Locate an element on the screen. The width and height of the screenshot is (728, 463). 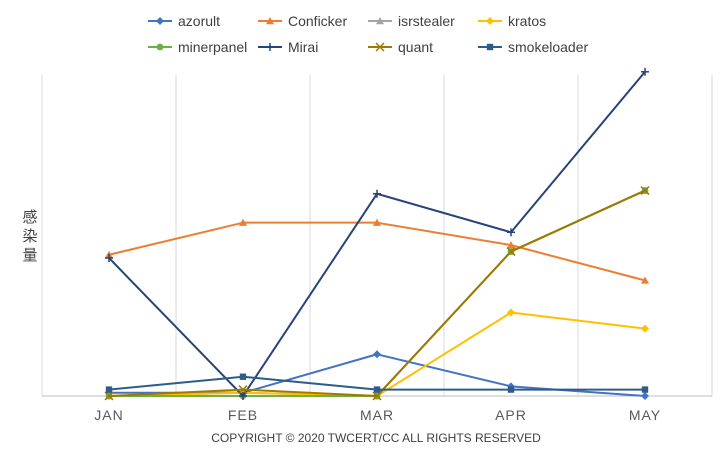
legend-item-kratos: kratos is located at coordinates (512, 21).